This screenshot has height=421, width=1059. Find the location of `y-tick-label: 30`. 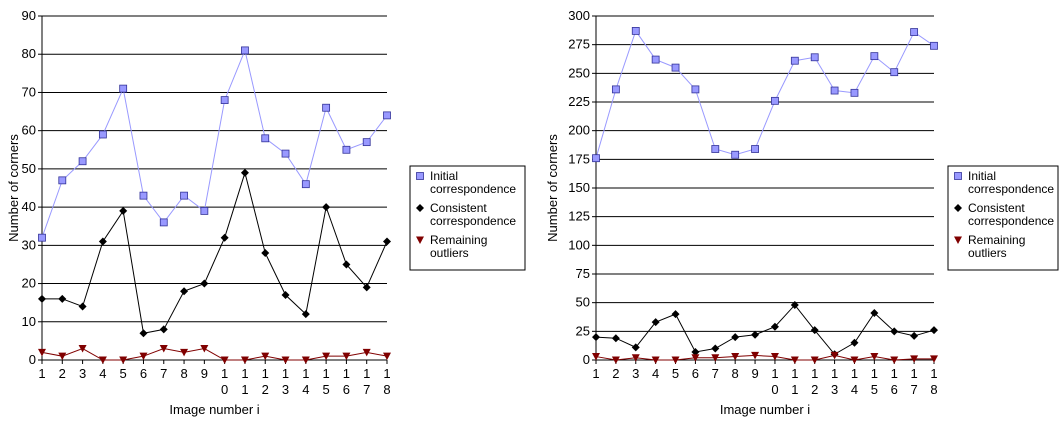

y-tick-label: 30 is located at coordinates (29, 244).